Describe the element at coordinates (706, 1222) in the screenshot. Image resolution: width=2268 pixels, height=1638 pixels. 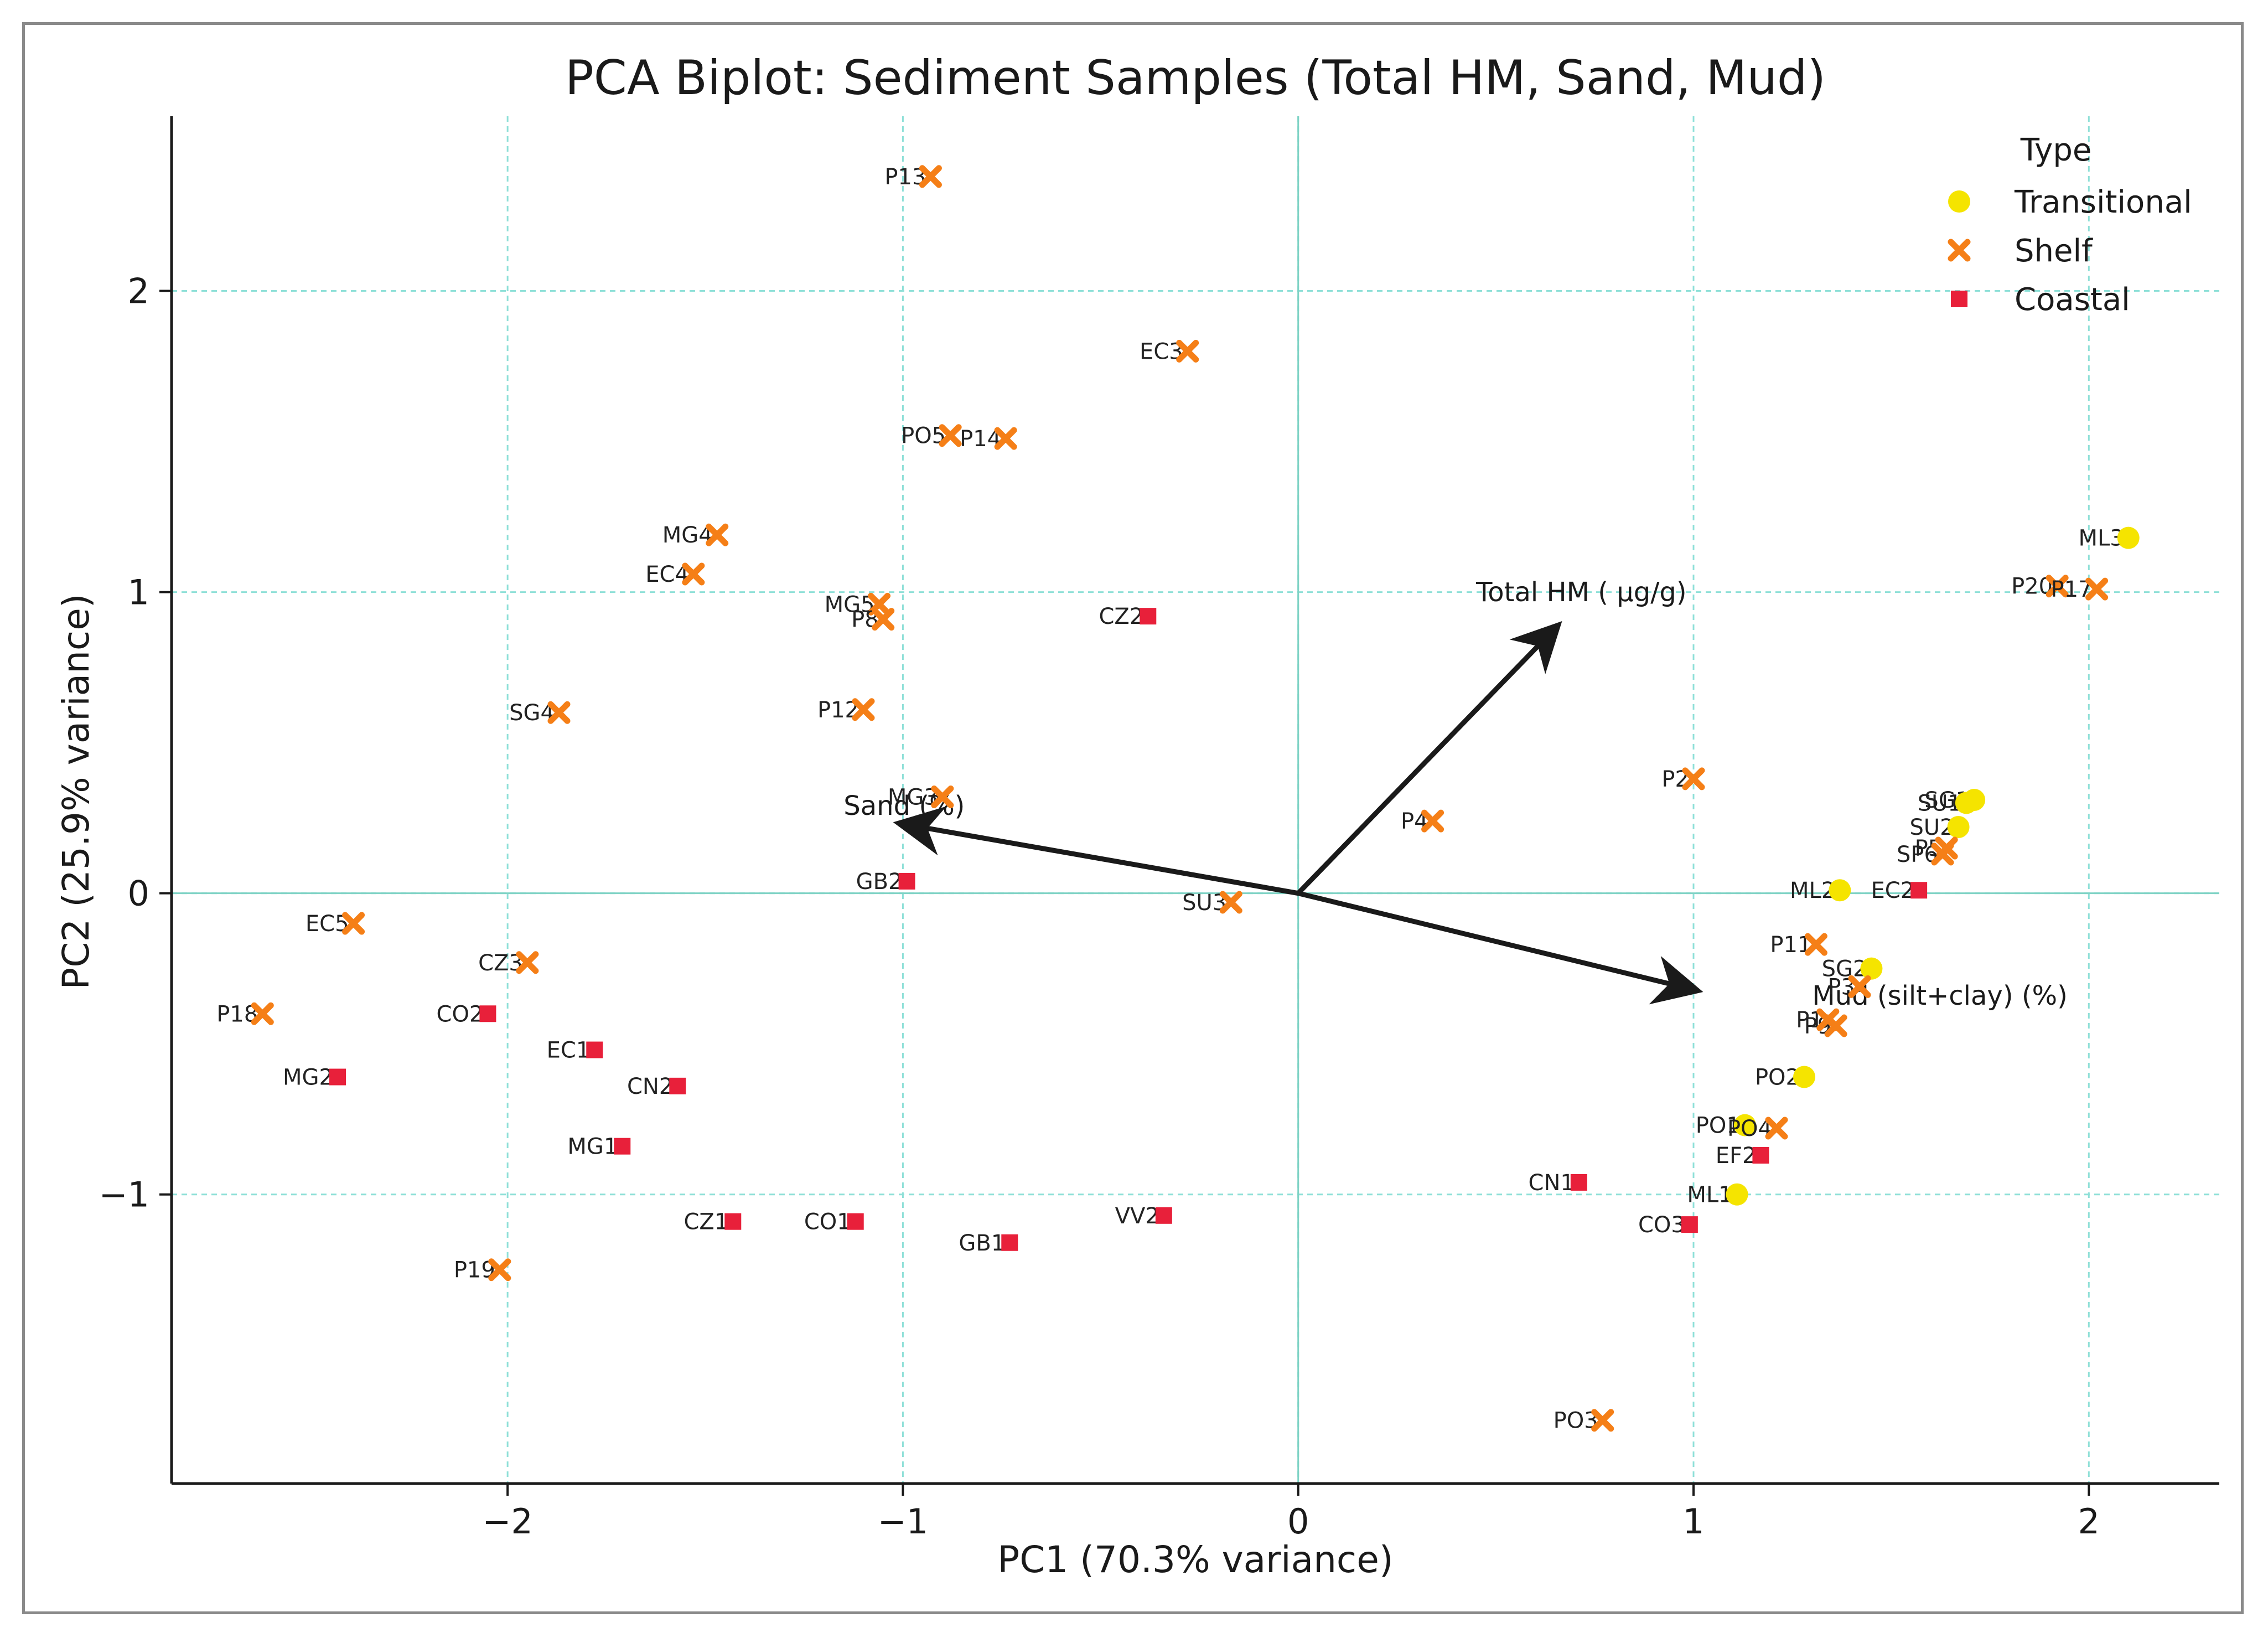
I see `point-label: CZ1` at that location.